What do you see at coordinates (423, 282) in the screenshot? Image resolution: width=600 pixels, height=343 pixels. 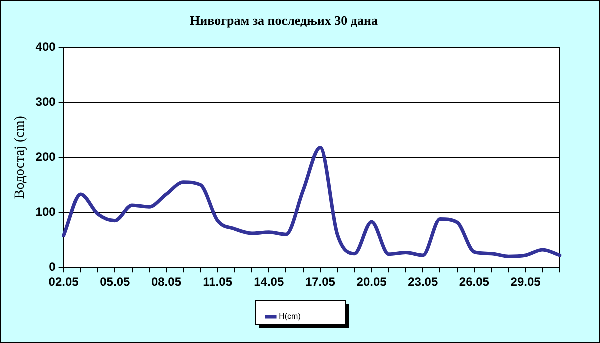 I see `x-tick-label: 23.05` at bounding box center [423, 282].